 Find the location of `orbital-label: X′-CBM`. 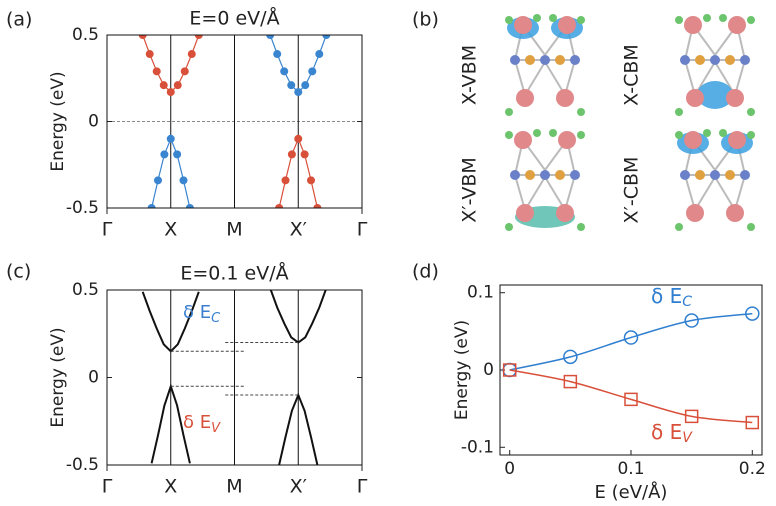

orbital-label: X′-CBM is located at coordinates (632, 190).